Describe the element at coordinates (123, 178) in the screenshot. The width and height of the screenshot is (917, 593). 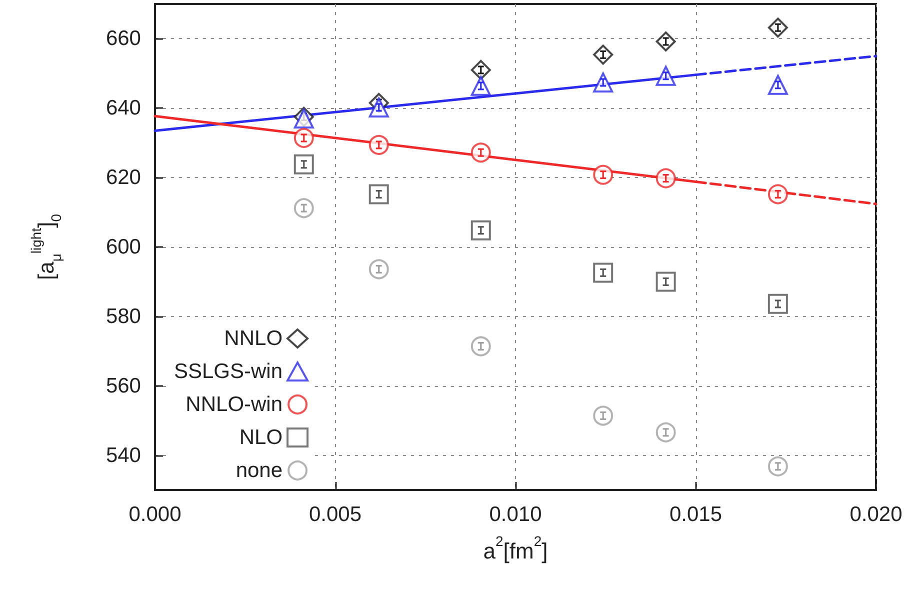
I see `y-tick-label: 620` at that location.